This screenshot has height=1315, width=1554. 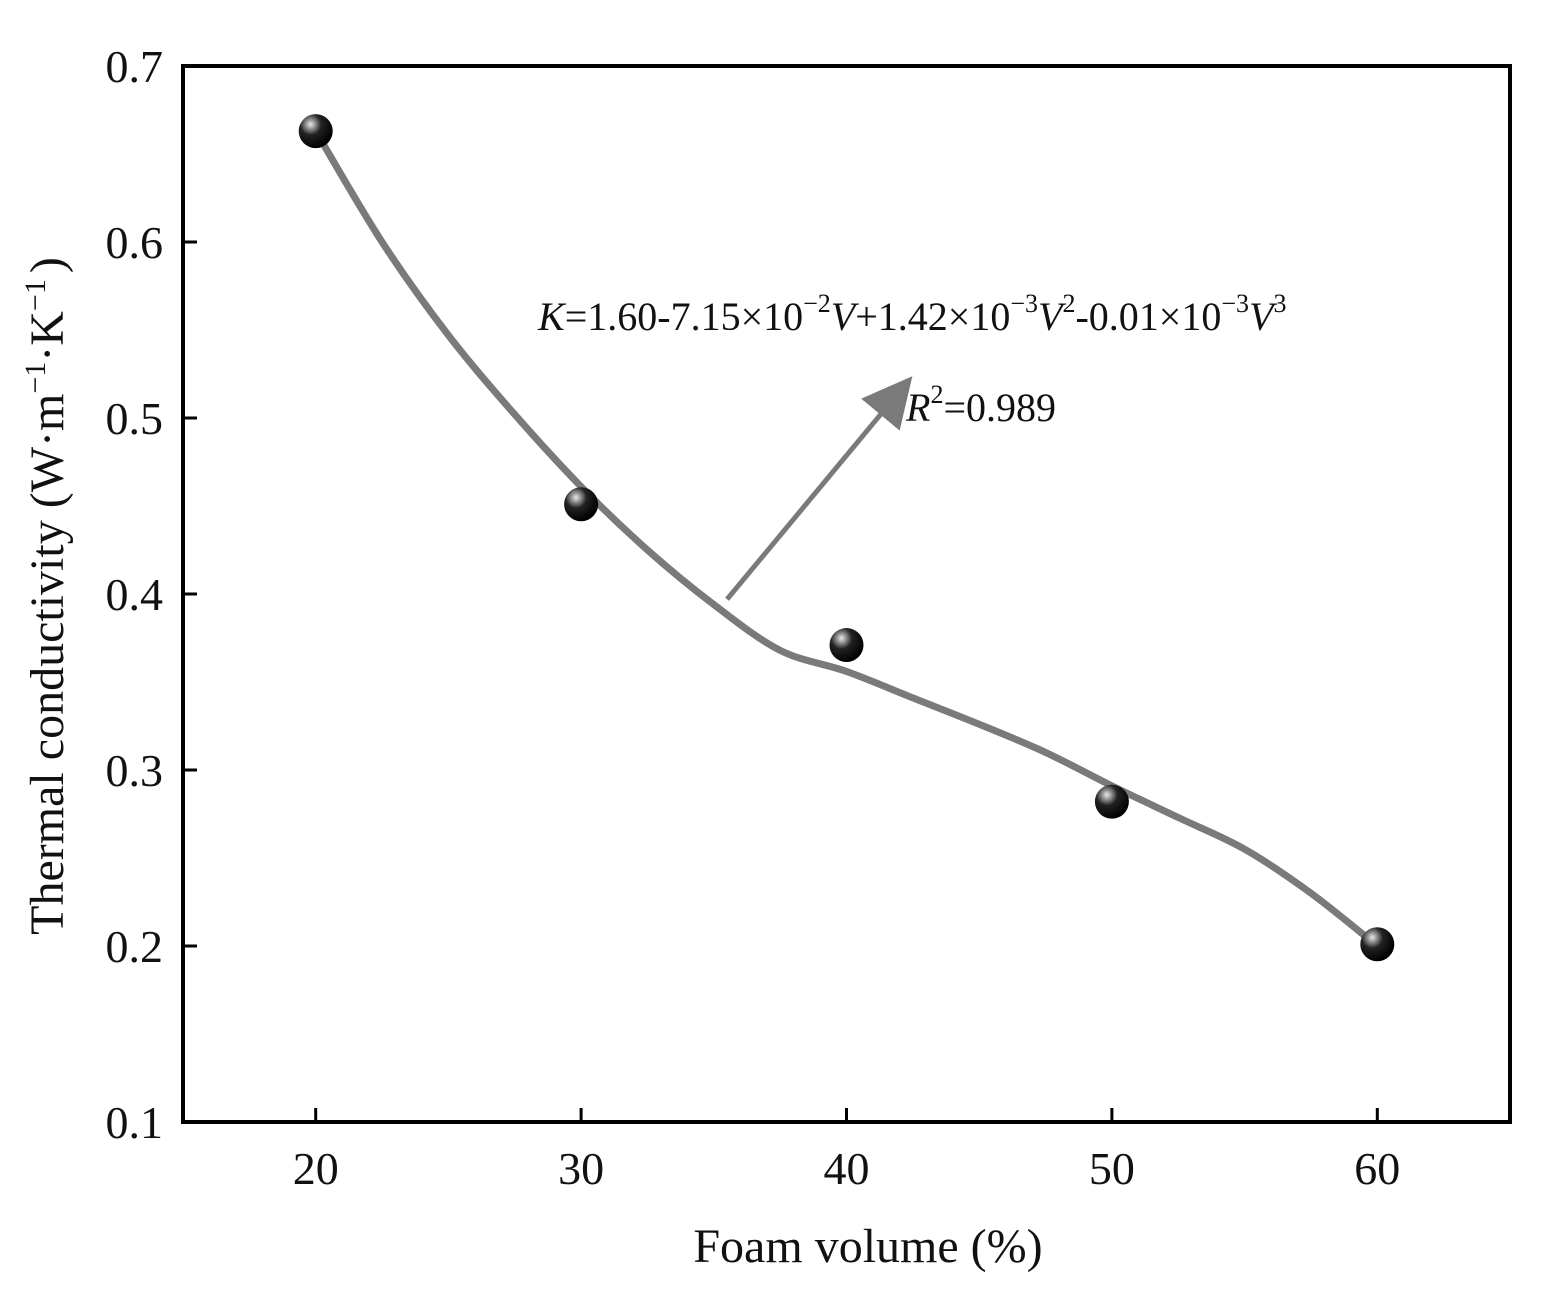 I want to click on eq-part2: +1.42×10, so click(x=932, y=316).